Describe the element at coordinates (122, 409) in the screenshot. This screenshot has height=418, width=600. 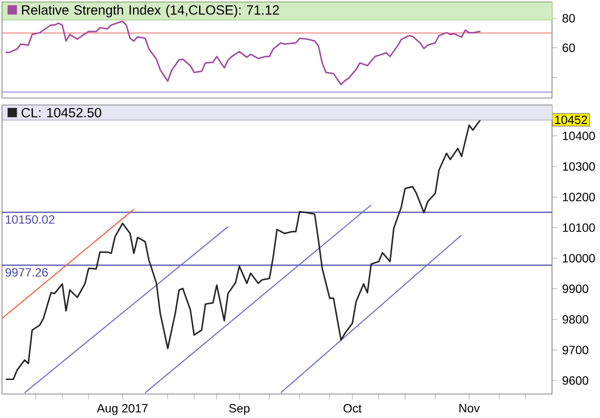
I see `x-tick-label: Aug 2017` at that location.